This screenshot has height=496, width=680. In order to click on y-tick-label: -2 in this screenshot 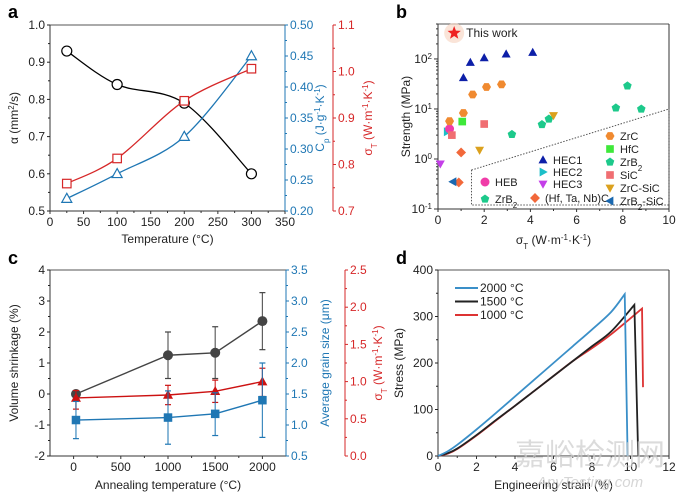, I will do `click(39, 456)`.